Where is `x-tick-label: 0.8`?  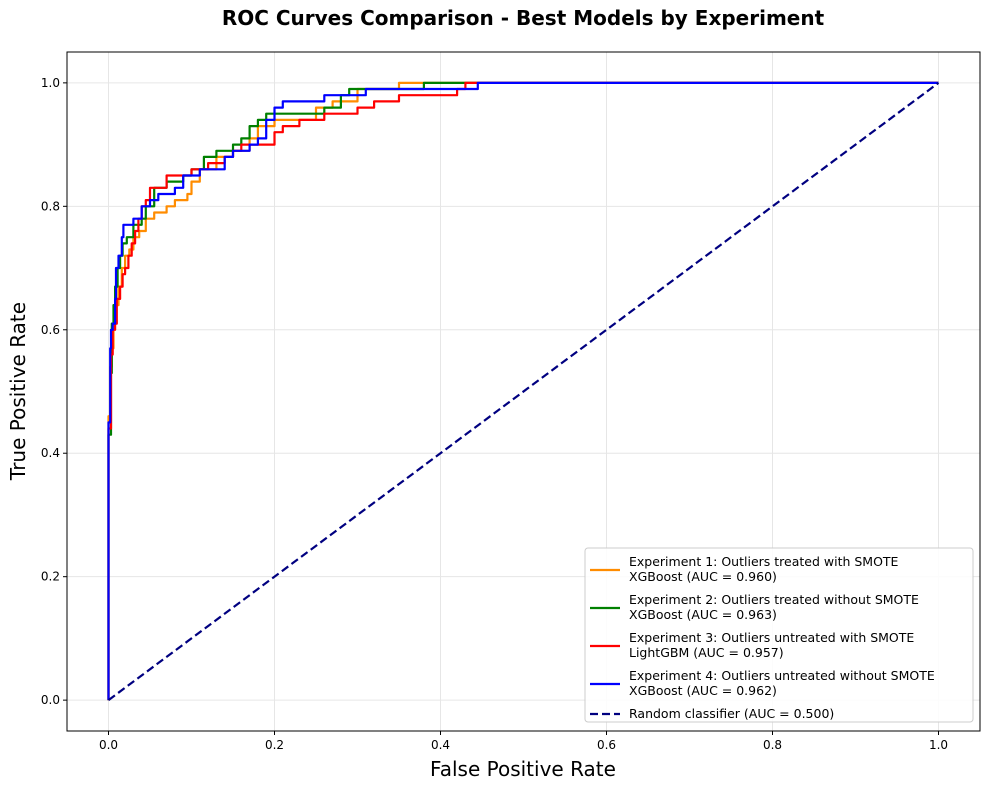 x-tick-label: 0.8 is located at coordinates (772, 745).